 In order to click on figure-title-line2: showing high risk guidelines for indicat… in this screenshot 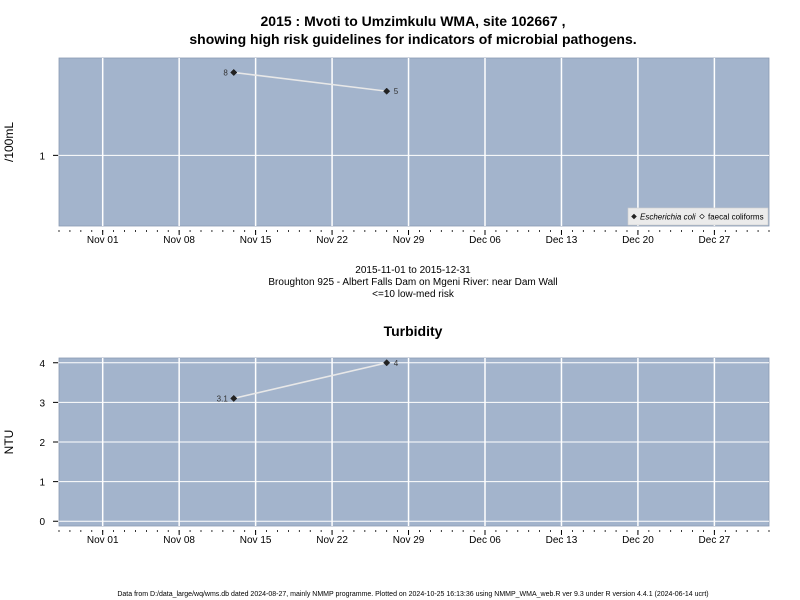, I will do `click(412, 39)`.